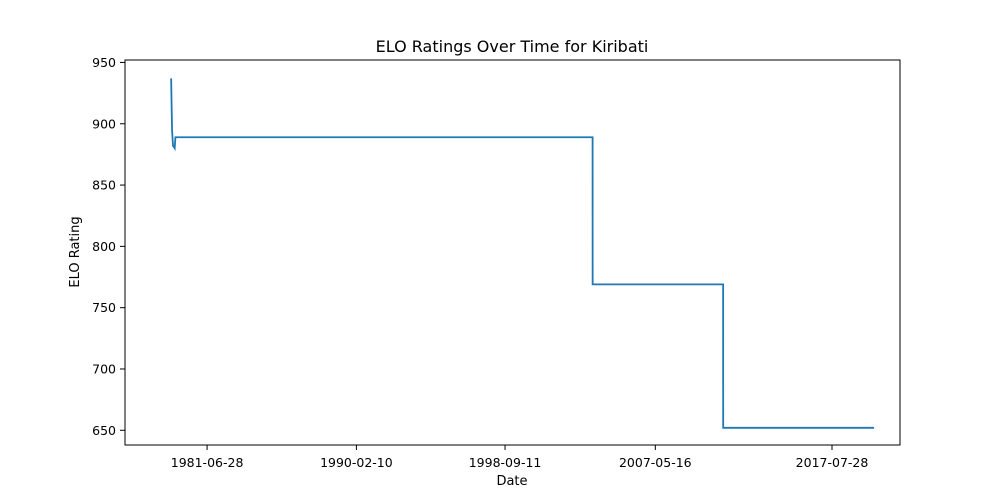 This screenshot has height=500, width=1000. Describe the element at coordinates (356, 462) in the screenshot. I see `x-tick-label: 1990-02-10` at that location.